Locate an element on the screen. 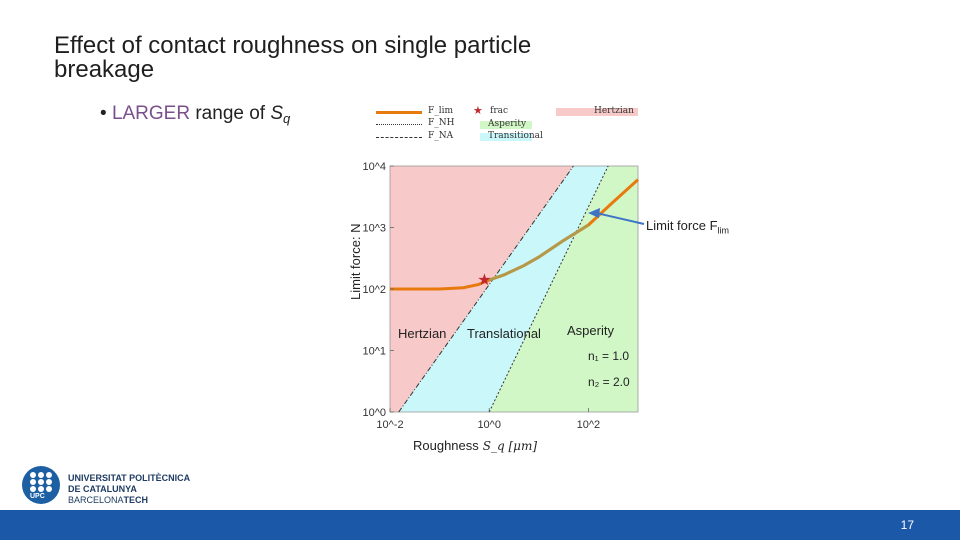 This screenshot has height=540, width=960. footer-bar: 17 is located at coordinates (480, 525).